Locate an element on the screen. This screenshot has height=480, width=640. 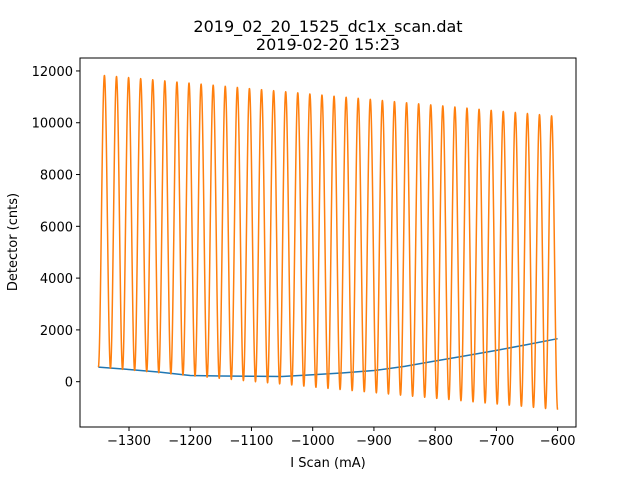
series-line-baseline is located at coordinates (328, 357).